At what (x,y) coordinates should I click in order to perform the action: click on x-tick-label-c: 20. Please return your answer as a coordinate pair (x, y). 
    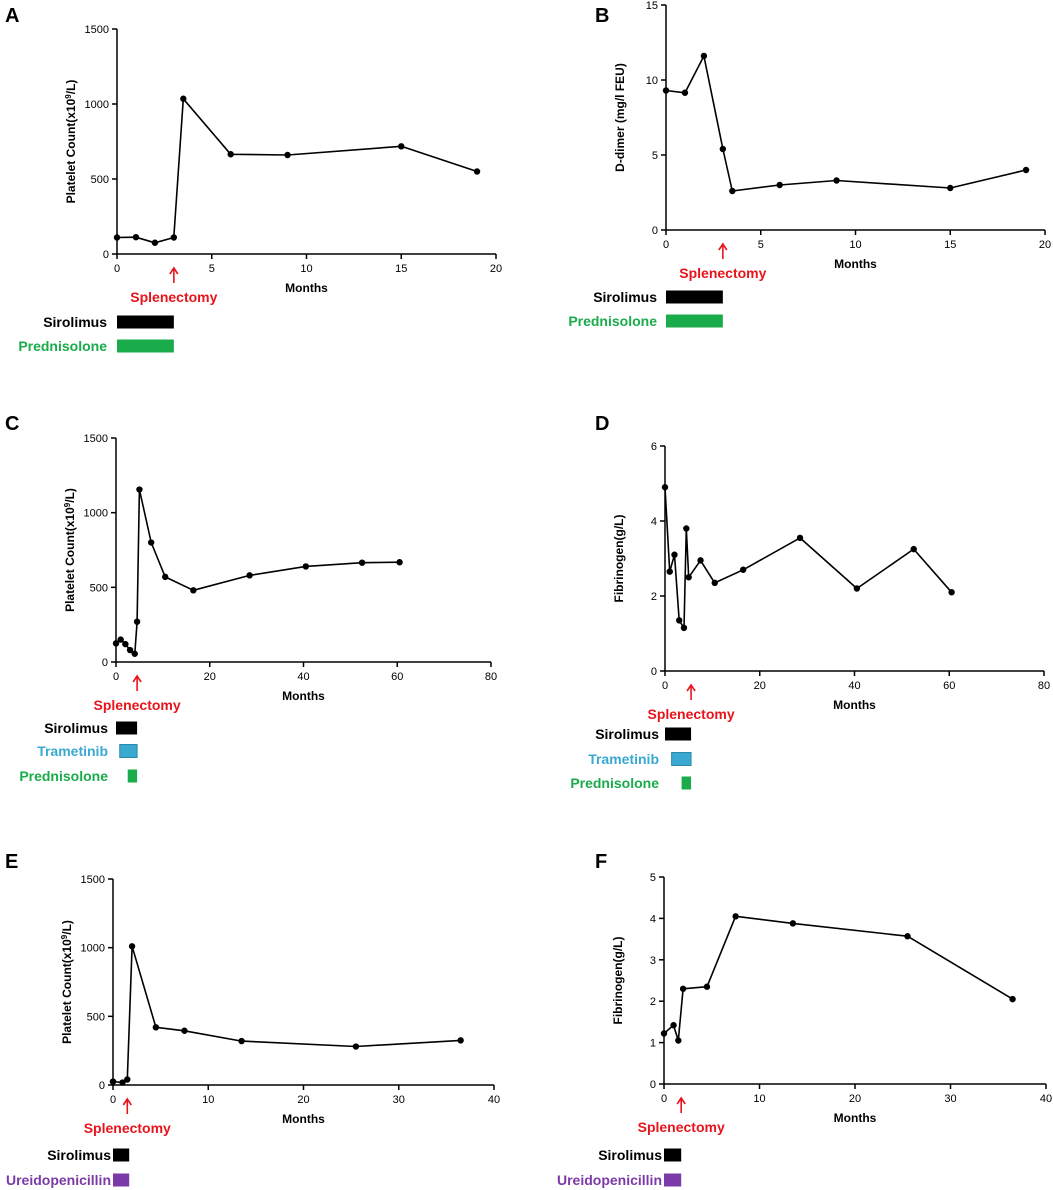
    Looking at the image, I should click on (210, 677).